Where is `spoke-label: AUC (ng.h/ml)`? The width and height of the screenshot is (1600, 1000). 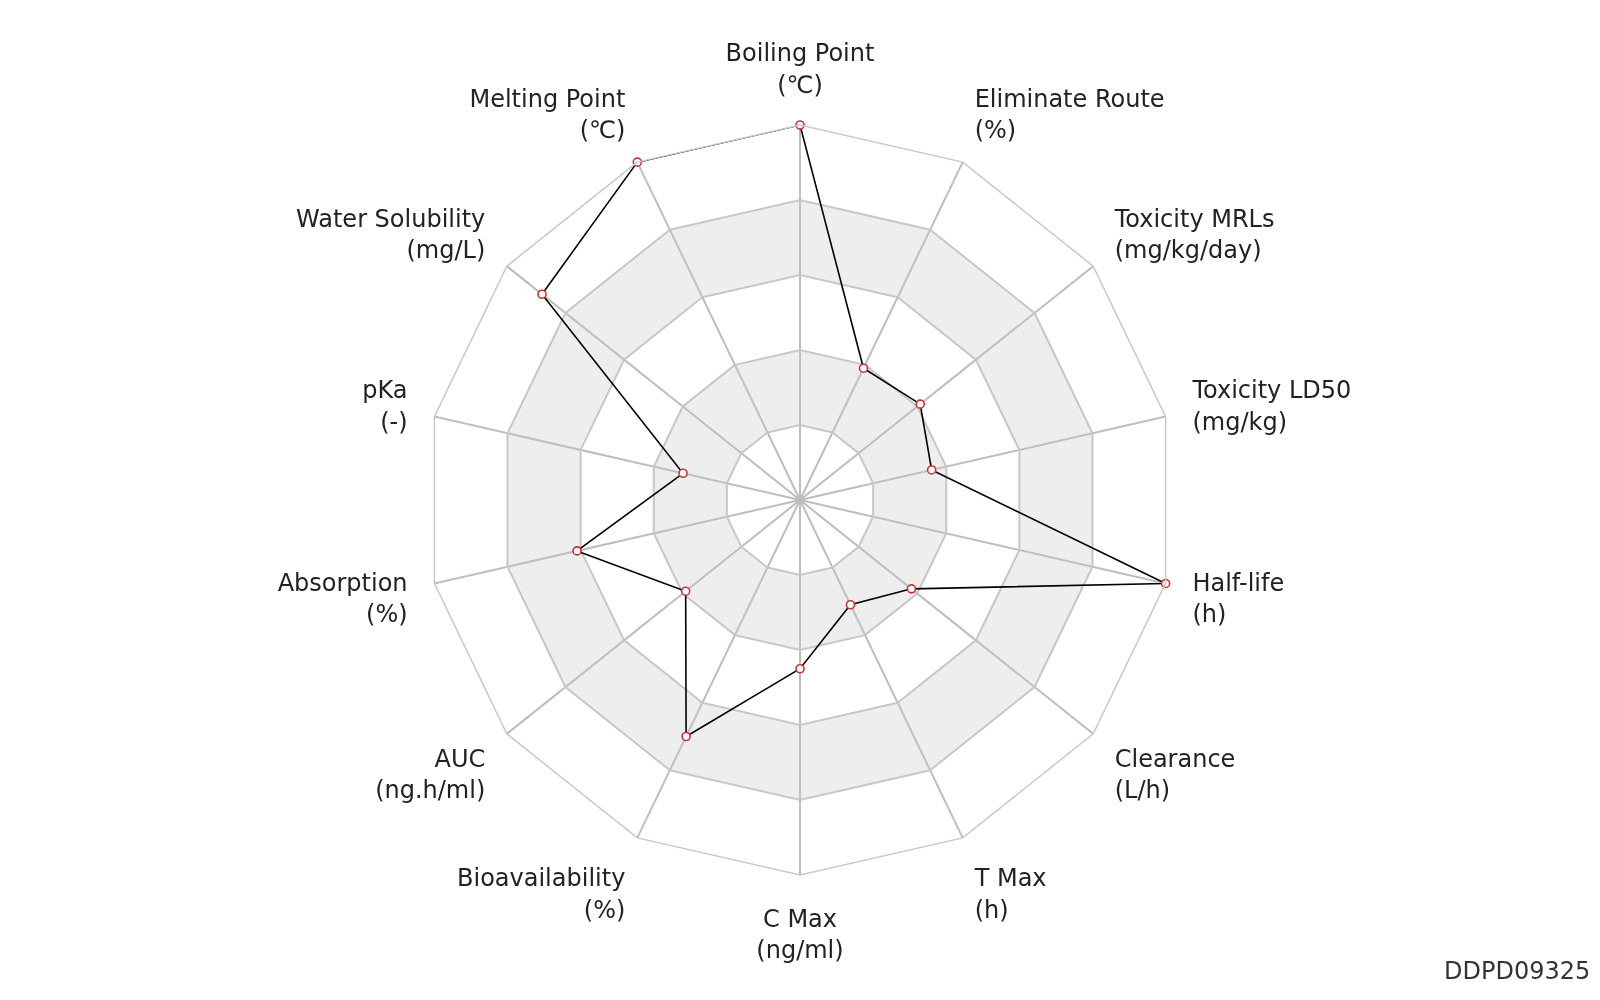
spoke-label: AUC (ng.h/ml) is located at coordinates (430, 774).